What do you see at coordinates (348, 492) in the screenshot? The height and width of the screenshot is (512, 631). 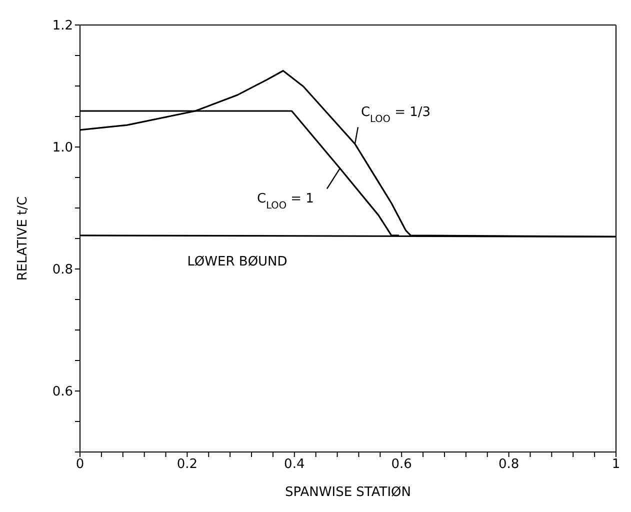 I see `x-axis-title: SPANWISE STATIØN` at bounding box center [348, 492].